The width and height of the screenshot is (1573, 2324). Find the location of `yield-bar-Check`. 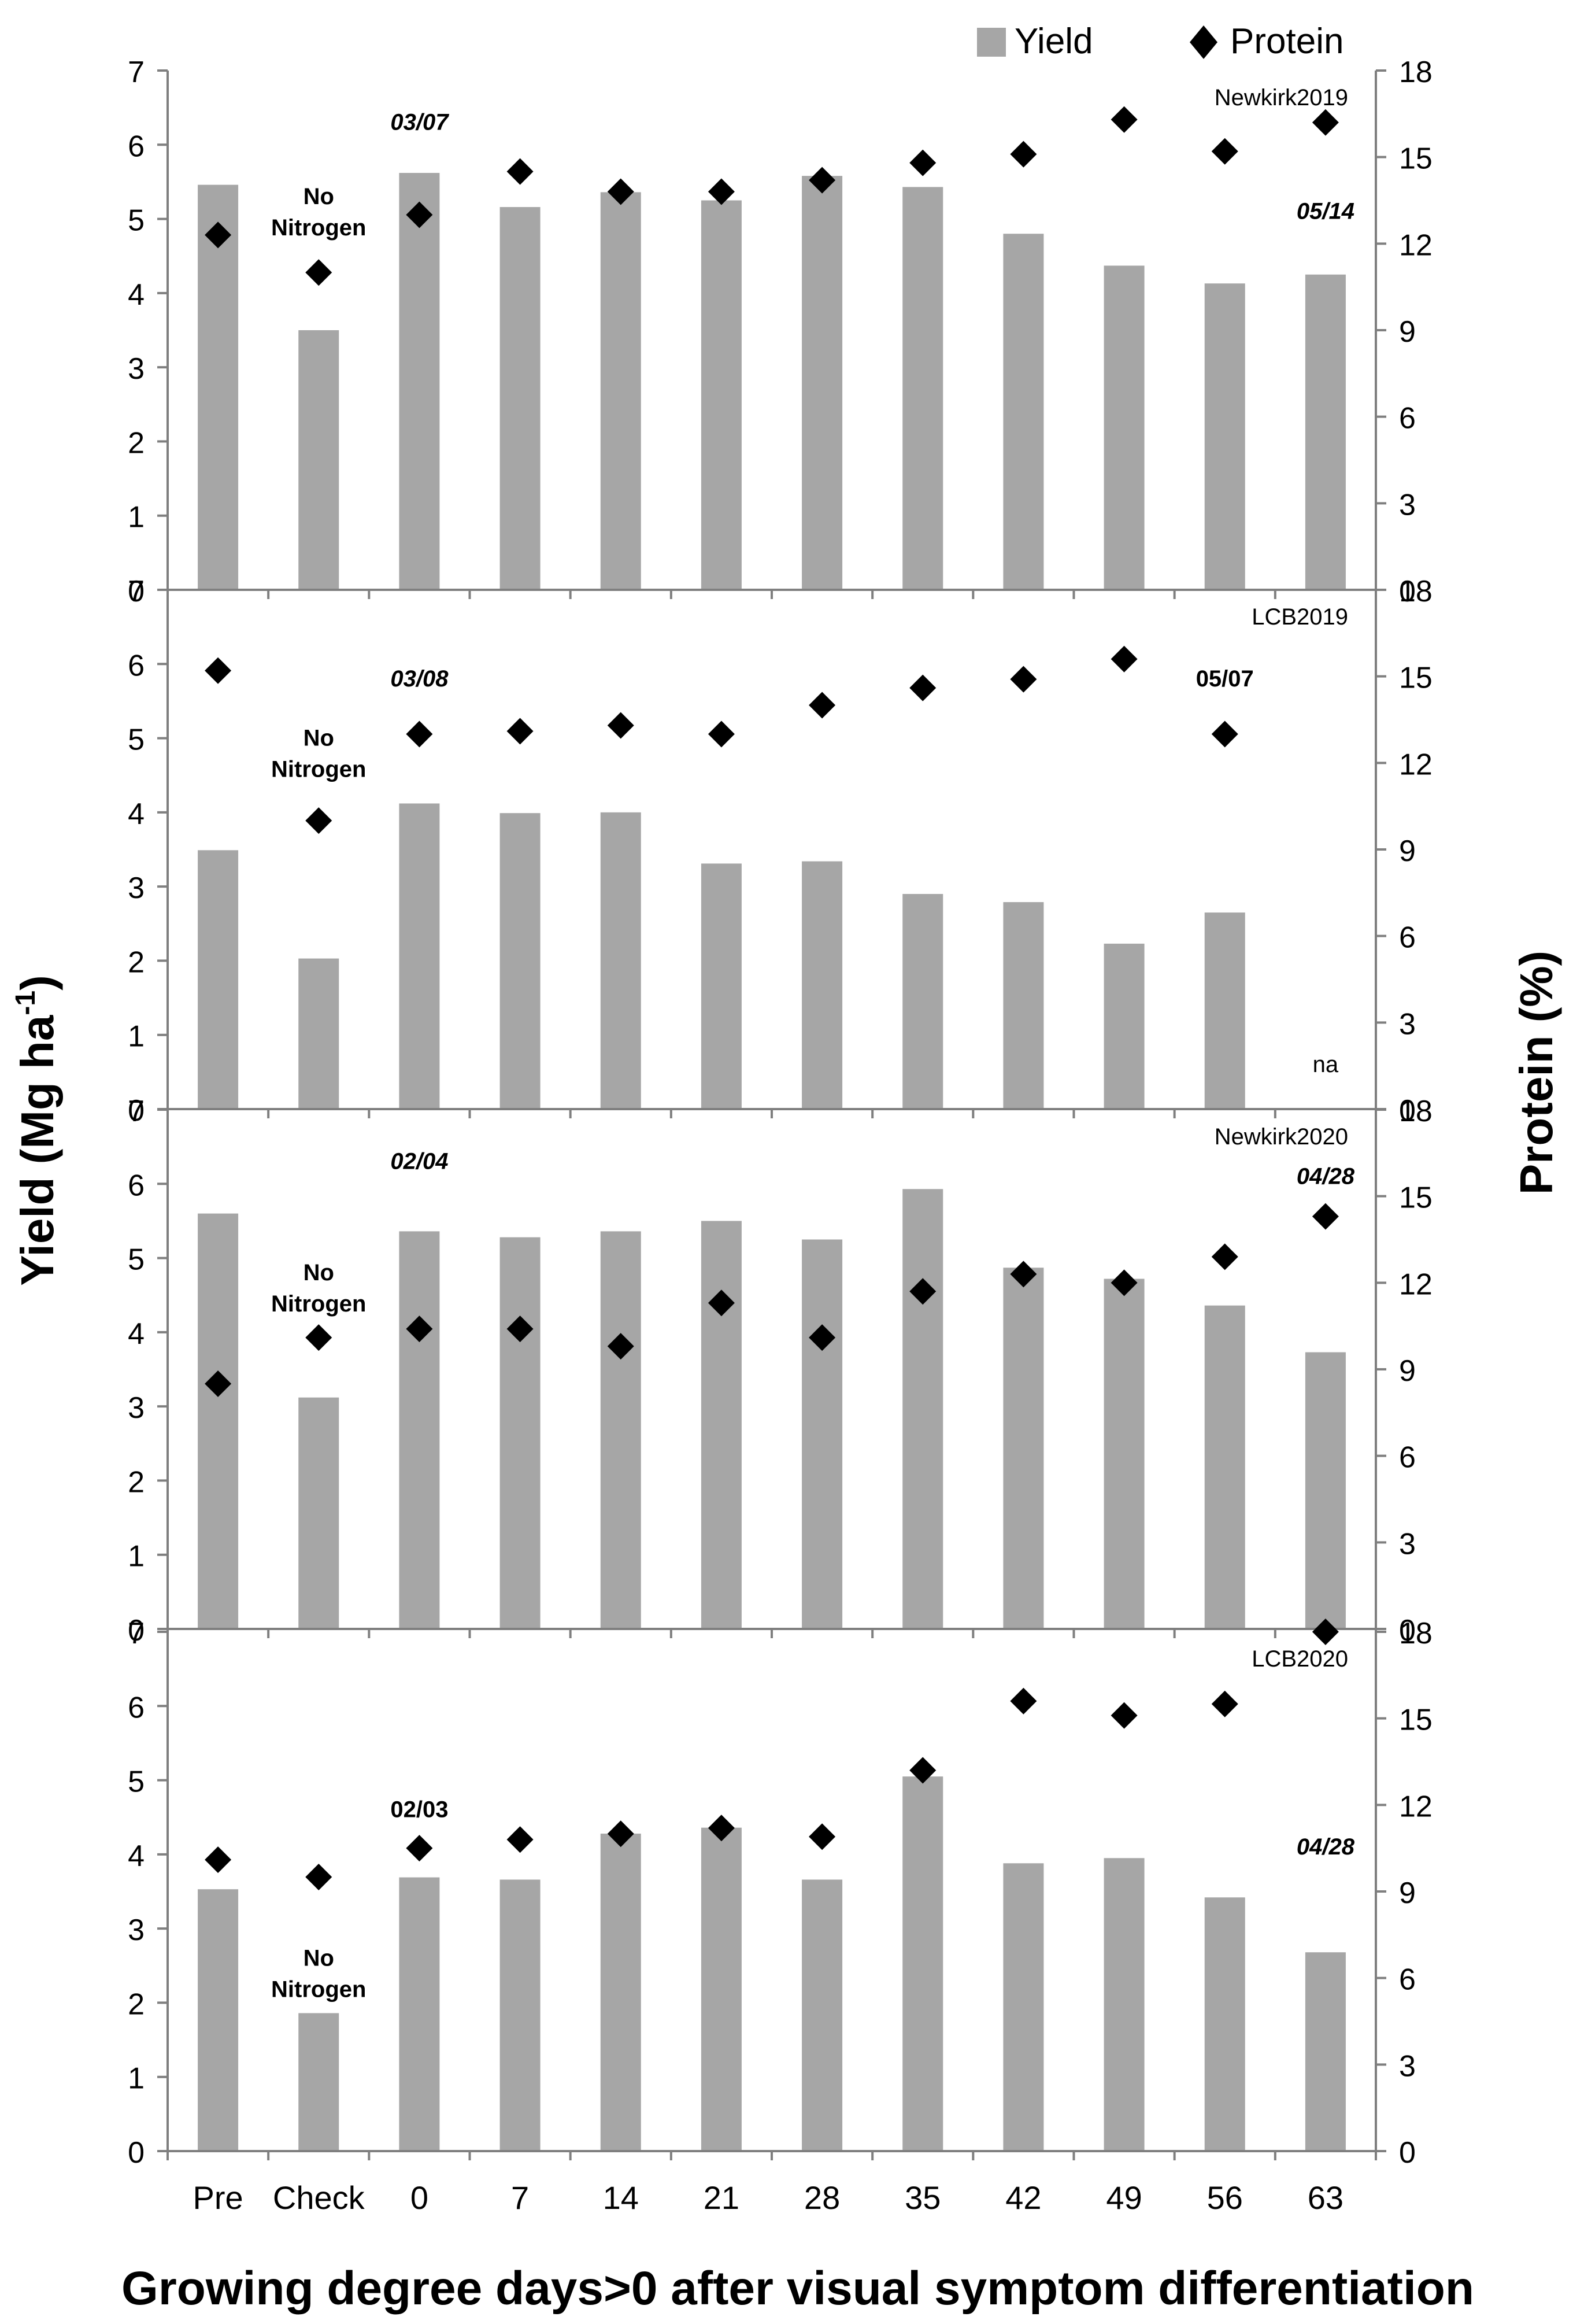

yield-bar-Check is located at coordinates (318, 1513).